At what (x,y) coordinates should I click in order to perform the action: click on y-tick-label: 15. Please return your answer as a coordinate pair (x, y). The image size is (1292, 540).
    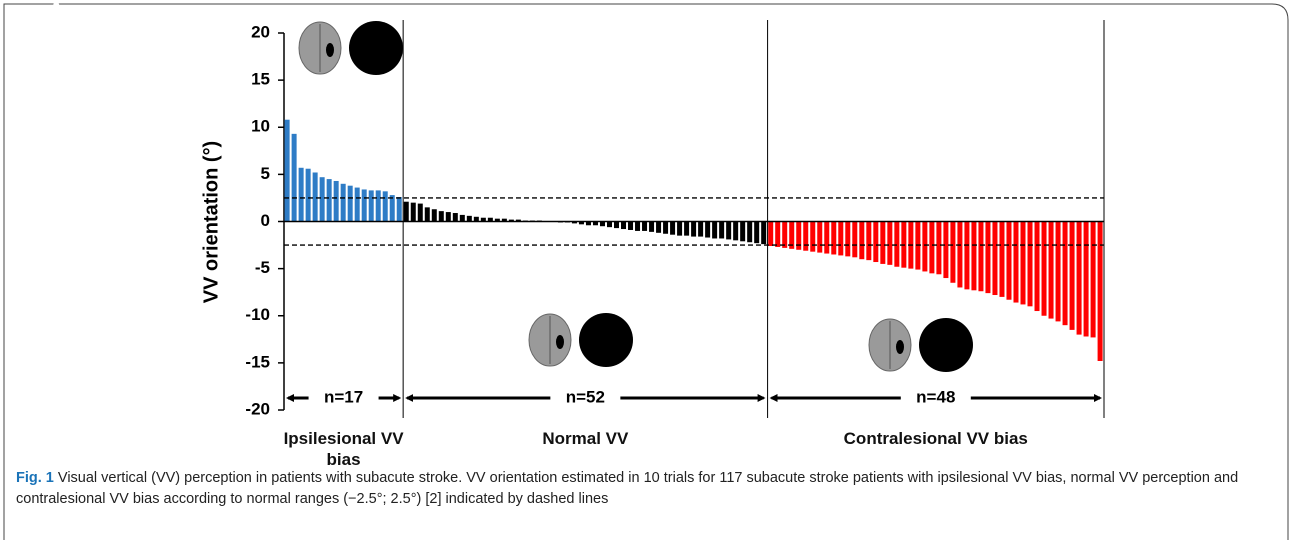
    Looking at the image, I should click on (260, 79).